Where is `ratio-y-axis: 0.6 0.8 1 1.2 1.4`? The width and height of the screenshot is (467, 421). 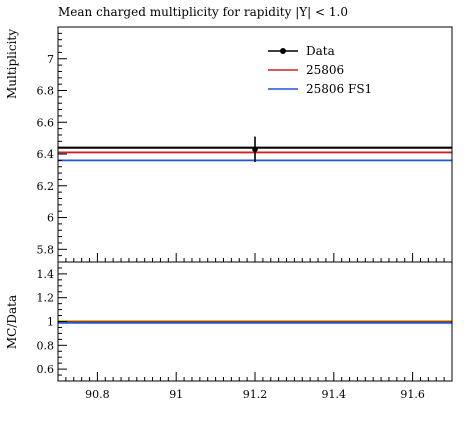
ratio-y-axis: 0.6 0.8 1 1.2 1.4 is located at coordinates (52, 321).